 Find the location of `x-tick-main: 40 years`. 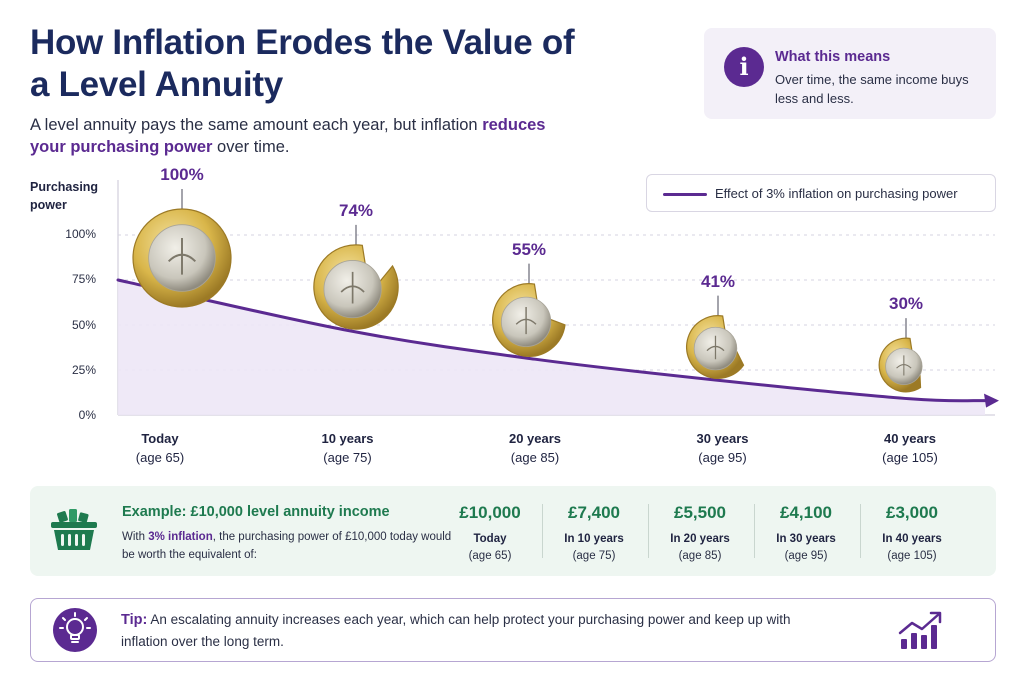

x-tick-main: 40 years is located at coordinates (910, 438).